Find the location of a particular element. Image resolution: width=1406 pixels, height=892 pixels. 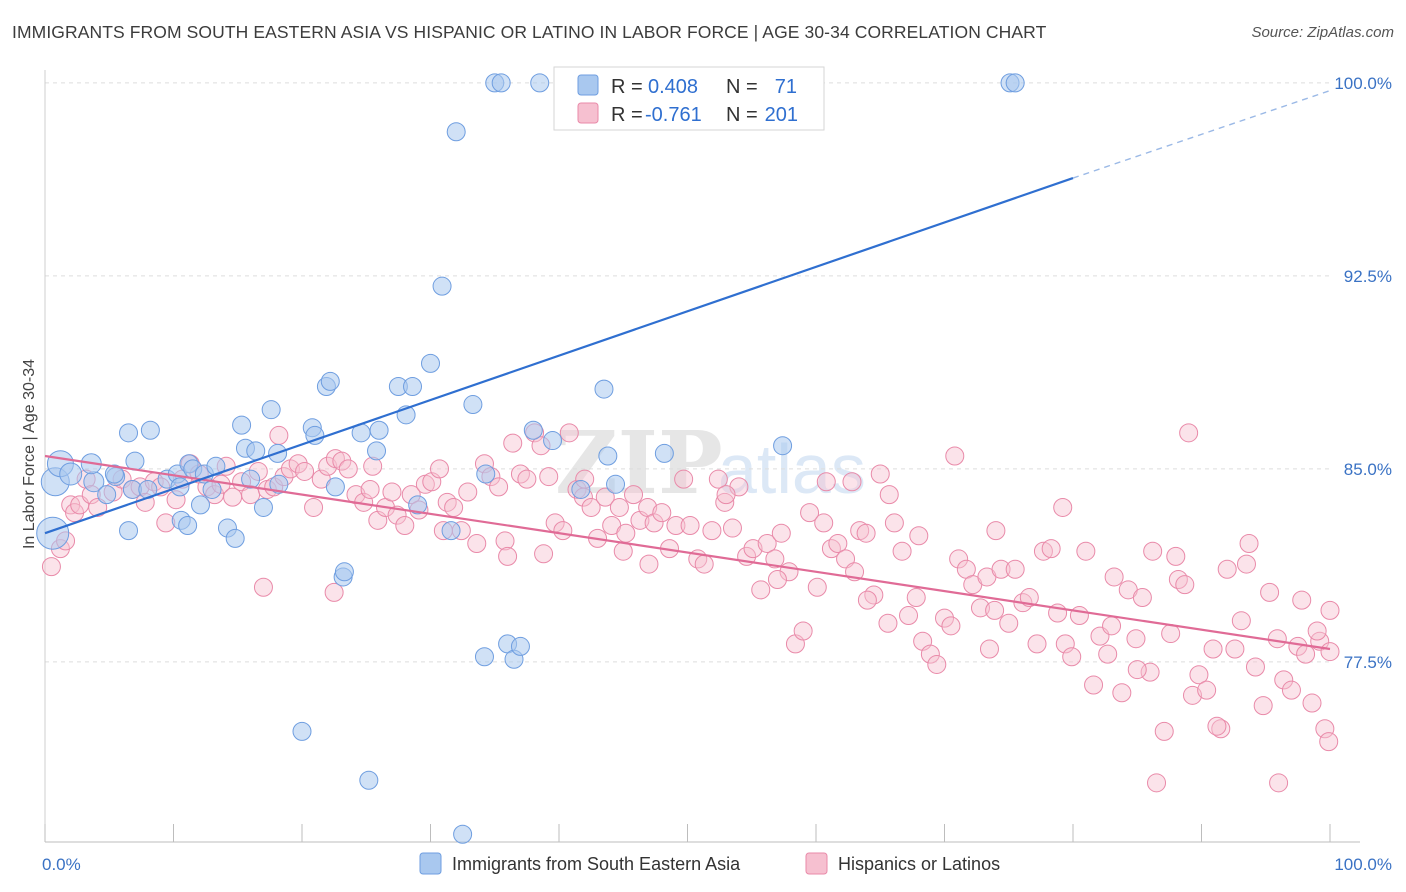

y-axis-label: In Labor Force | Age 30-34 is located at coordinates (29, 454).